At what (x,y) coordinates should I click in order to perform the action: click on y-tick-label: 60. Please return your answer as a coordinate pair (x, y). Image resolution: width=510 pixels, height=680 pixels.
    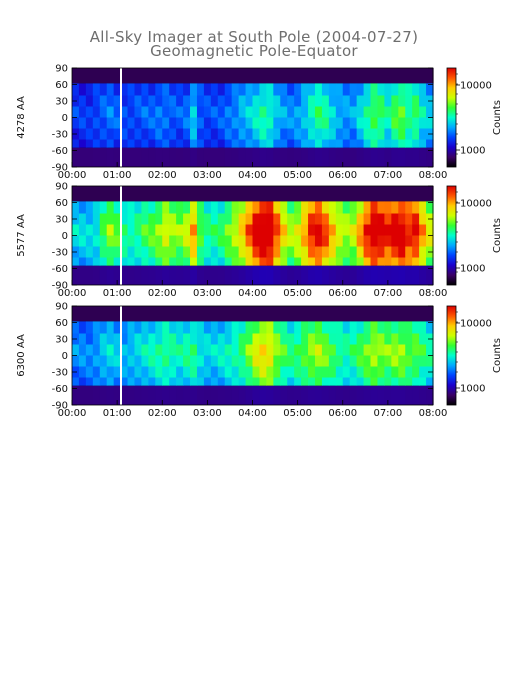
    Looking at the image, I should click on (61, 203).